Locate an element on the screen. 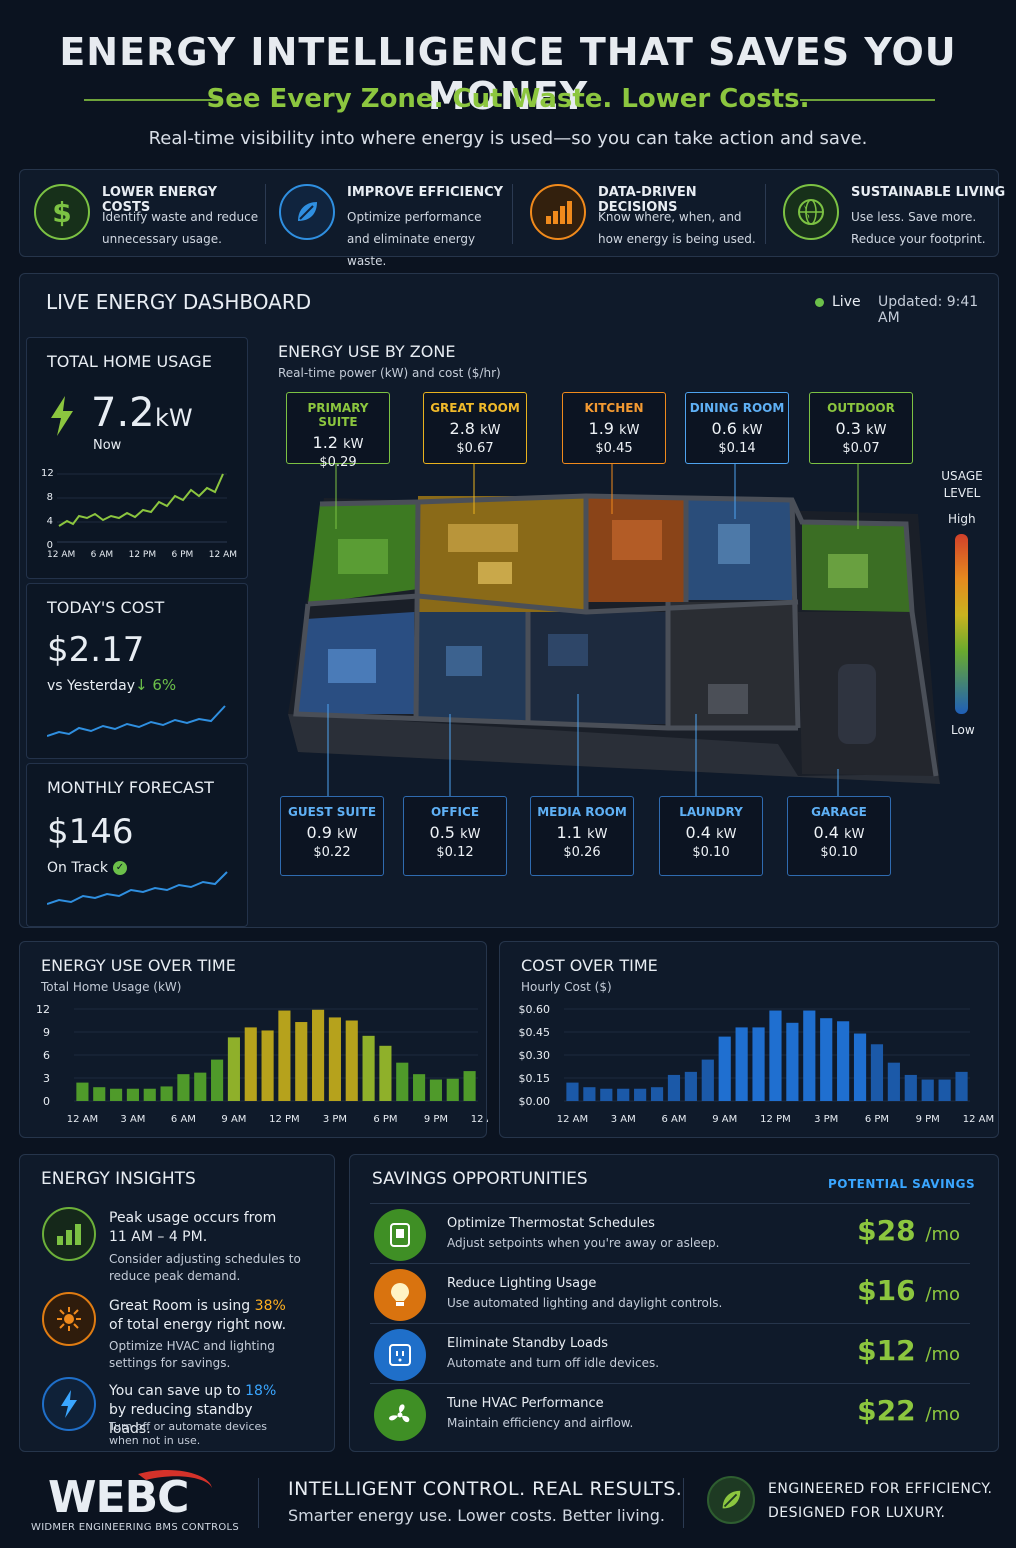 The height and width of the screenshot is (1548, 1016). savings-item-desc: Automate and turn off idle devices. is located at coordinates (553, 1363).